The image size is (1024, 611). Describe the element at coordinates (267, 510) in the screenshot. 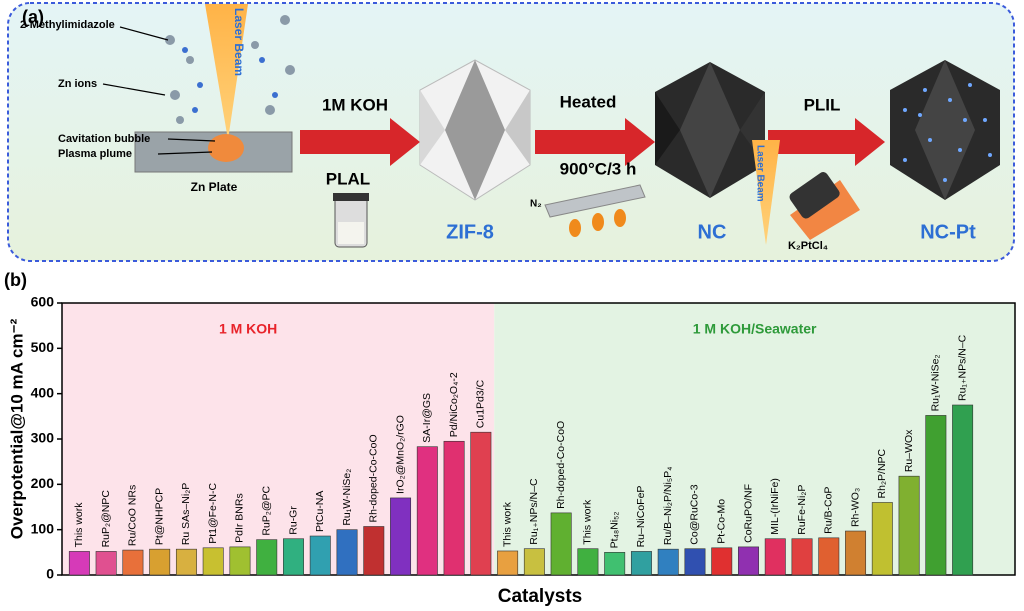

I see `bar-label: RuP₂@PC` at that location.